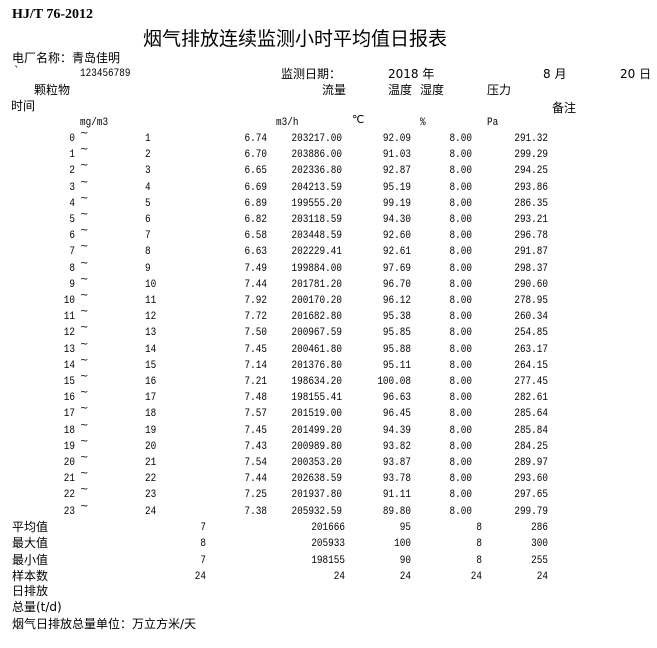  What do you see at coordinates (396, 268) in the screenshot?
I see `temp-value: 97.69` at bounding box center [396, 268].